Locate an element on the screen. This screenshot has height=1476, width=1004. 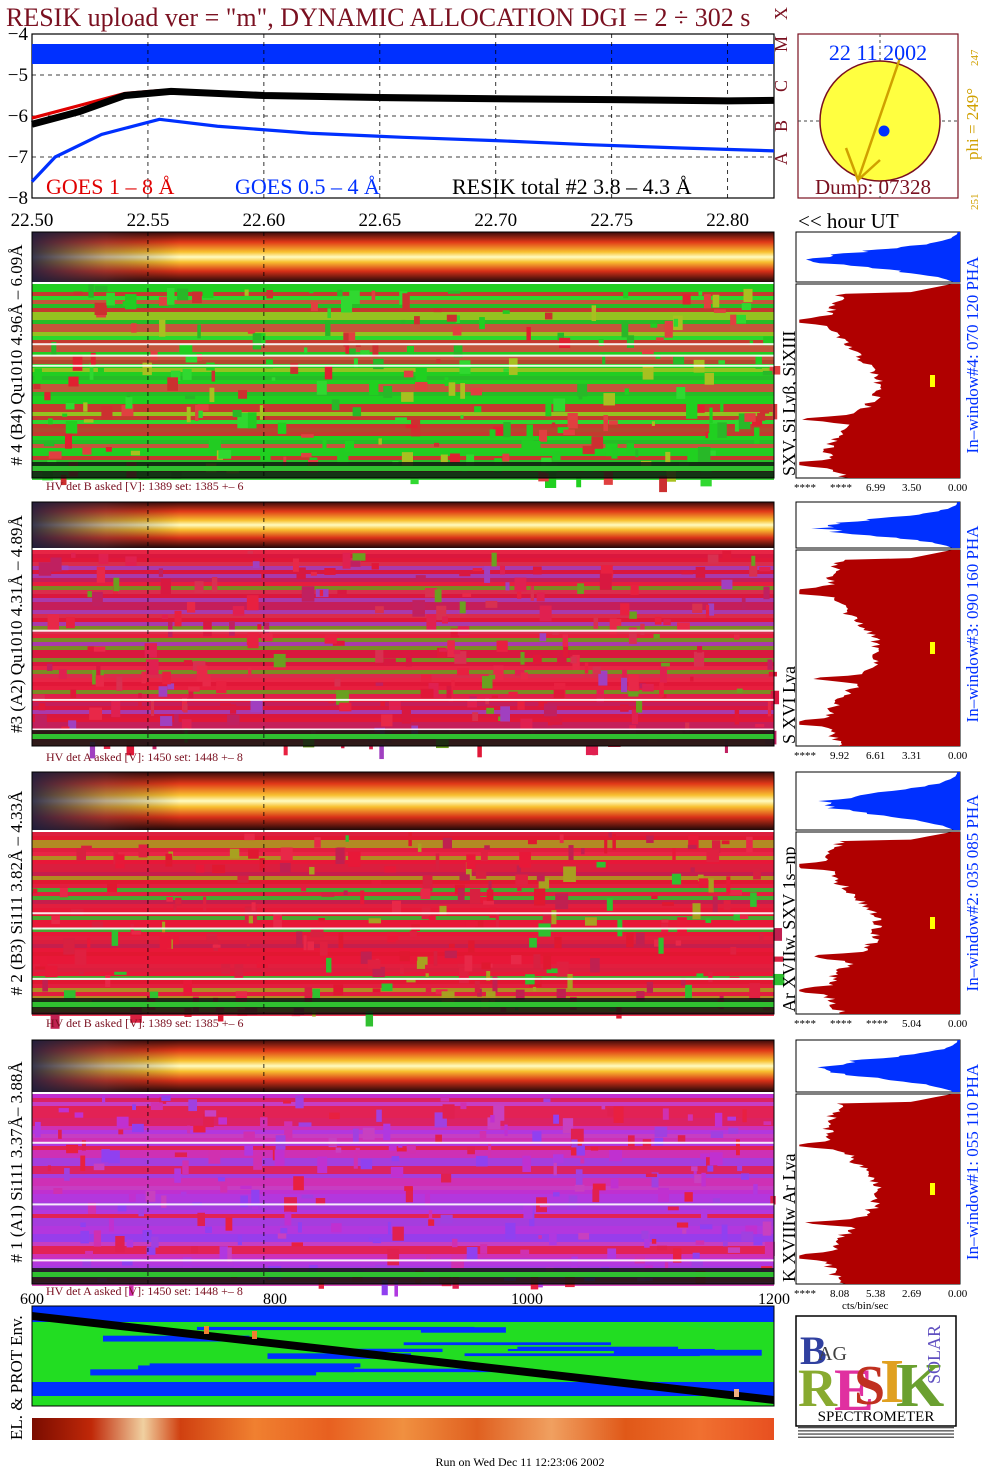
panel-frame is located at coordinates (403, 624).